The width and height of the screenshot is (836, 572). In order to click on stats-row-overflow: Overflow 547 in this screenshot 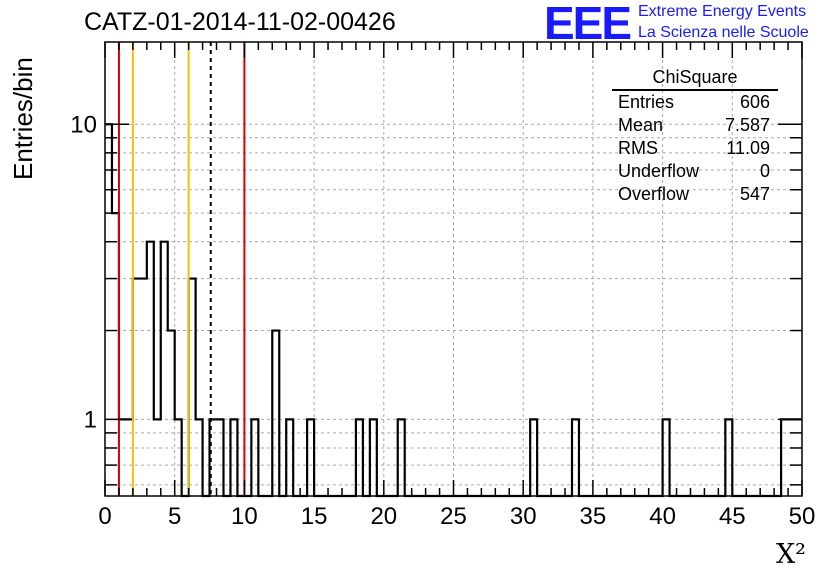, I will do `click(695, 194)`.